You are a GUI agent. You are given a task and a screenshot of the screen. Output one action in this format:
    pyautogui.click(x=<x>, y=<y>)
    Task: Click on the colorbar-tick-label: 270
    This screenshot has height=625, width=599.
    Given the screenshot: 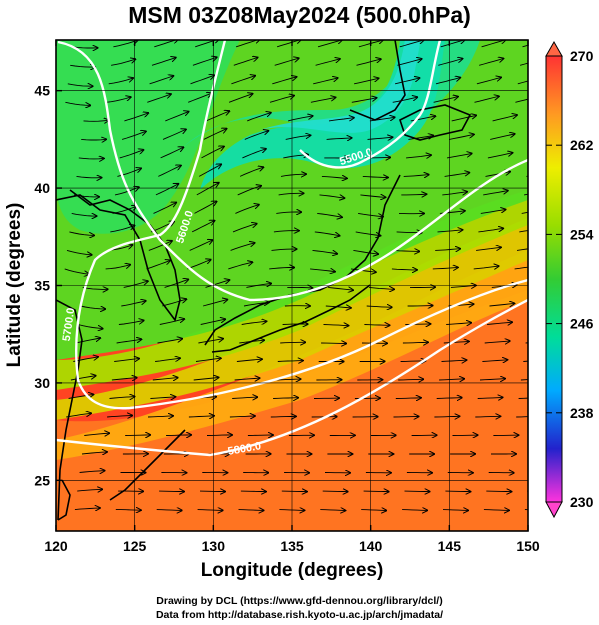 What is the action you would take?
    pyautogui.click(x=582, y=56)
    